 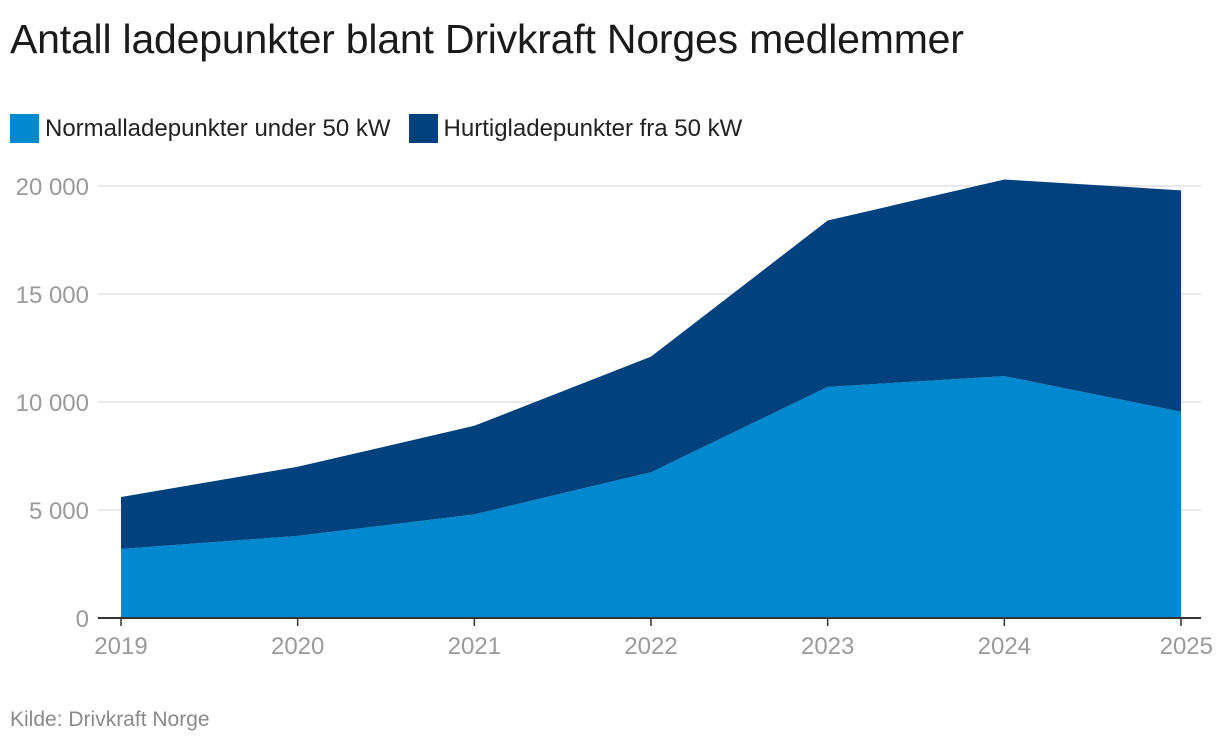 I want to click on y-tick-label: 20 000, so click(x=52, y=187).